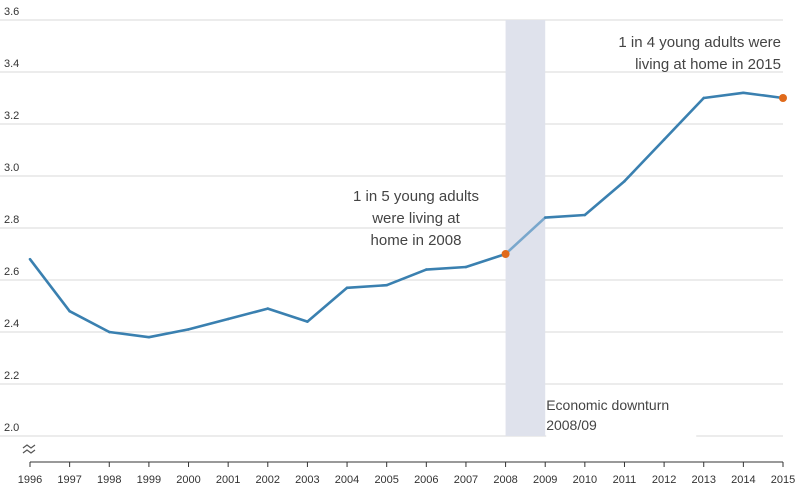 This screenshot has width=798, height=501. What do you see at coordinates (571, 425) in the screenshot?
I see `shade-label-line: 2008/09` at bounding box center [571, 425].